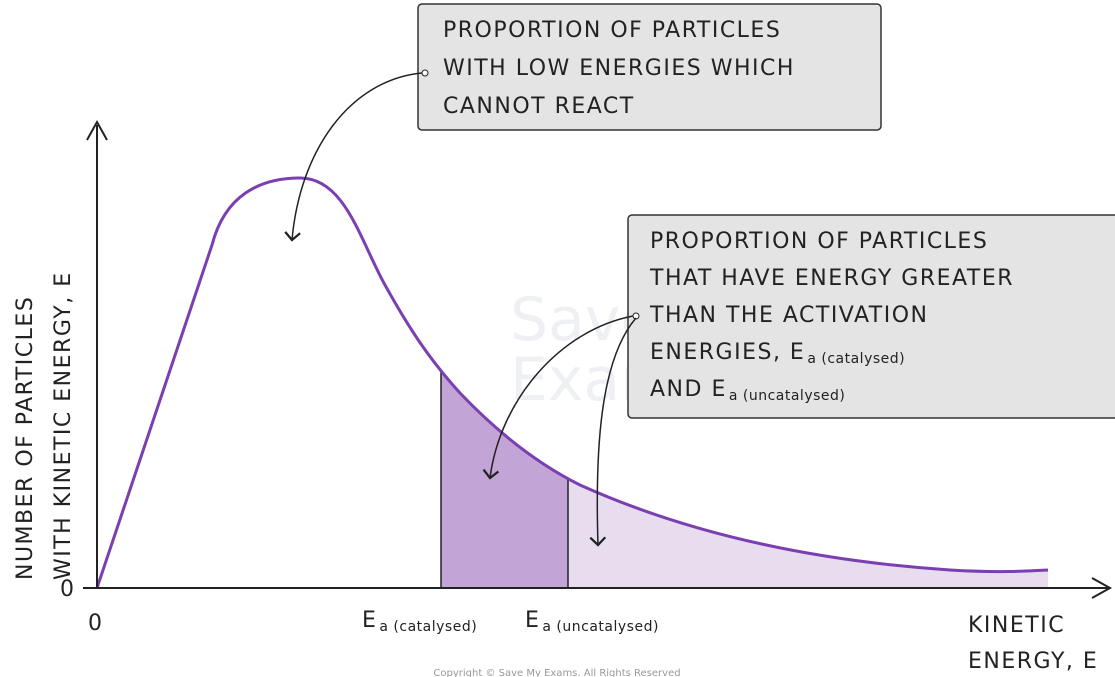  I want to click on arrow-origin, so click(425, 73).